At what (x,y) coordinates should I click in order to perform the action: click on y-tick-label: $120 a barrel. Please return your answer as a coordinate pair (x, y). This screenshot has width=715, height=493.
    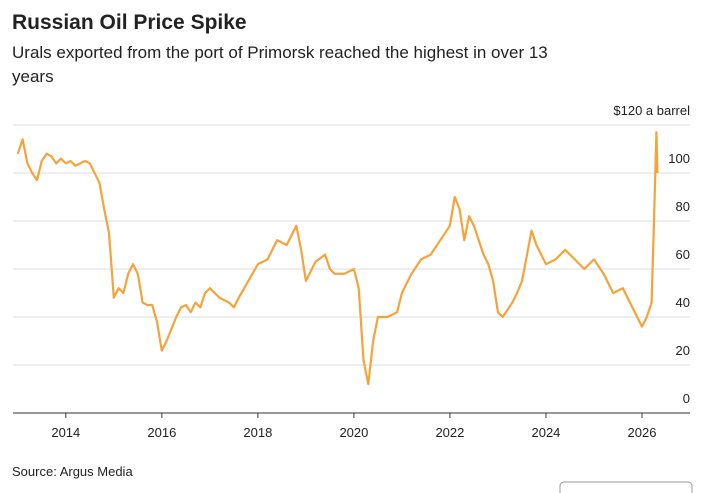
    Looking at the image, I should click on (651, 110).